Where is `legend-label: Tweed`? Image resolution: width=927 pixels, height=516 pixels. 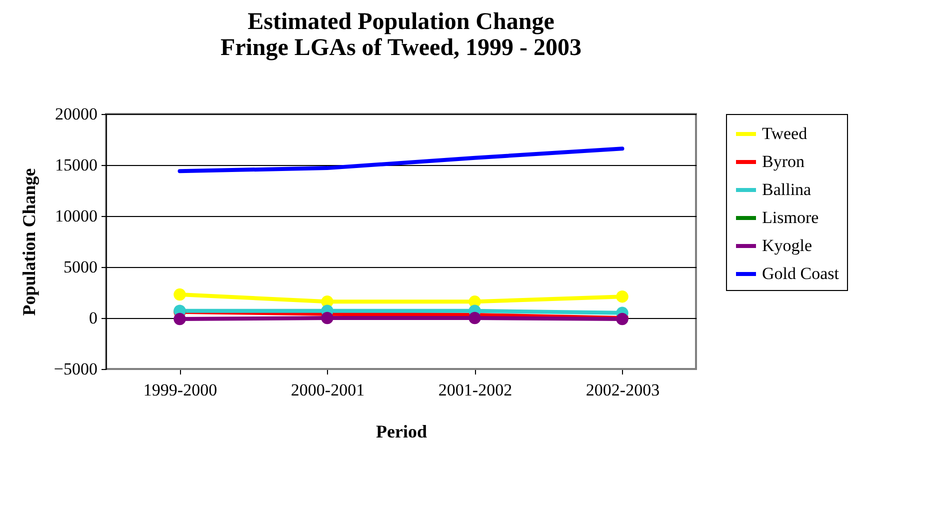 legend-label: Tweed is located at coordinates (785, 133).